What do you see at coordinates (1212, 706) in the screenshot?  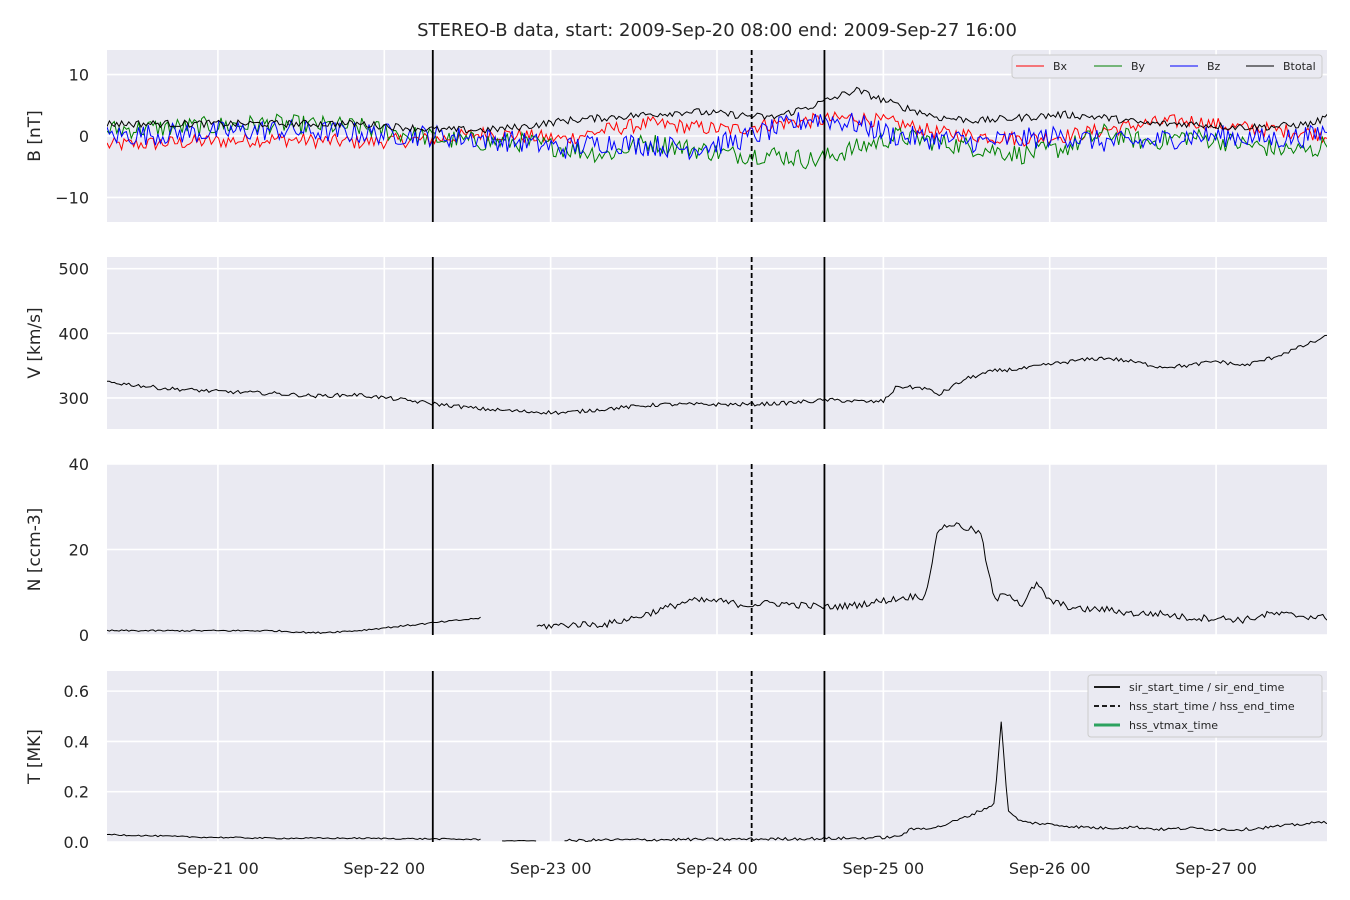 I see `legend-label-T-1: hss_start_time / hss_end_time` at bounding box center [1212, 706].